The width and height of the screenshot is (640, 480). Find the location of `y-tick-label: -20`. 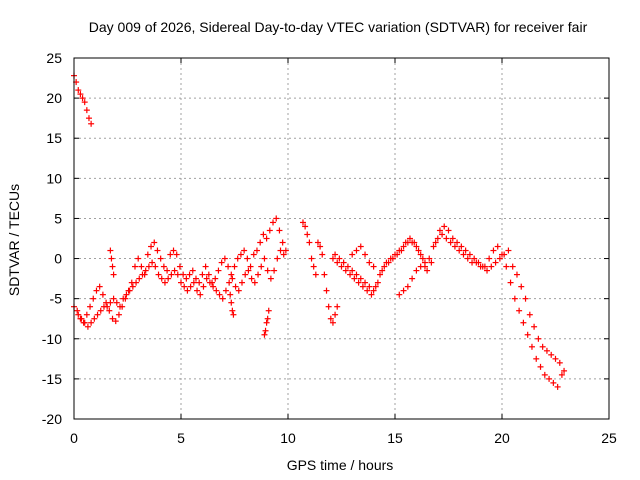

y-tick-label: -20 is located at coordinates (52, 419).